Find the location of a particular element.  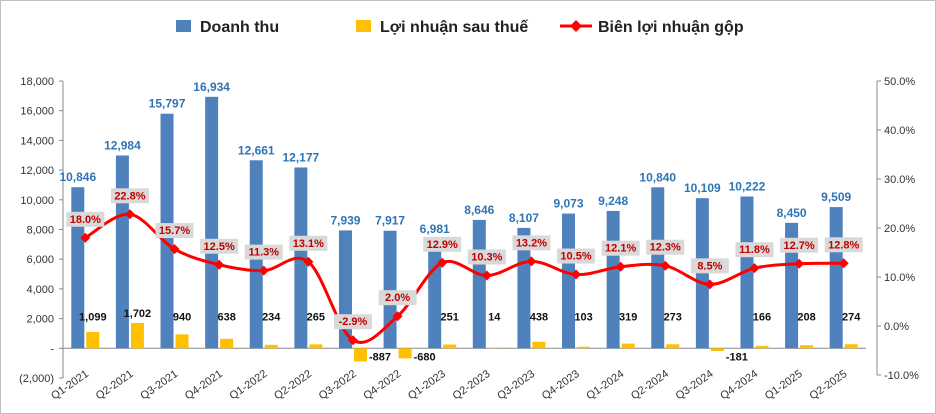

left-axis-tick-label: 4,000 is located at coordinates (40, 290).